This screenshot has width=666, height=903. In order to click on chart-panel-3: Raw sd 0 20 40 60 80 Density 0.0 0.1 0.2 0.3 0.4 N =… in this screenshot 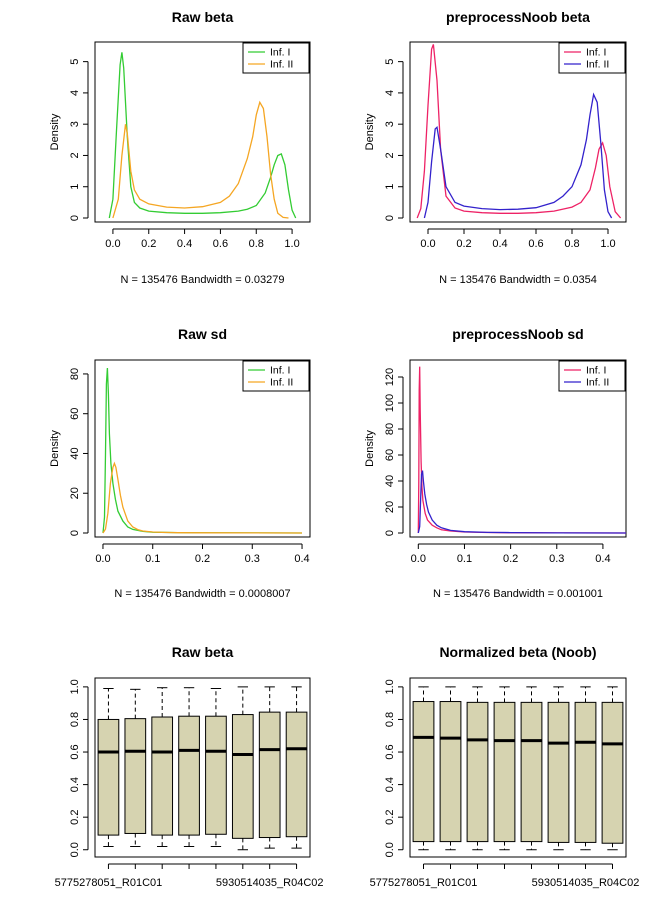, I will do `click(180, 463)`.